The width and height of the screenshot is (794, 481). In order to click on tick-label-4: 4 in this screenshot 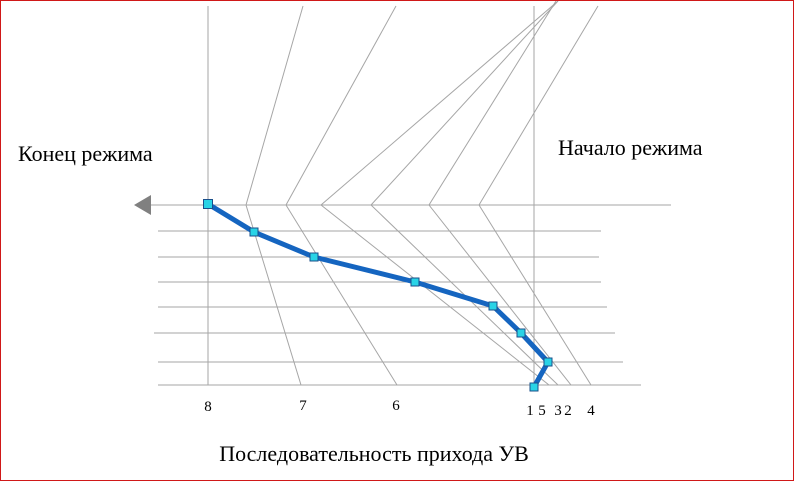, I will do `click(591, 411)`.